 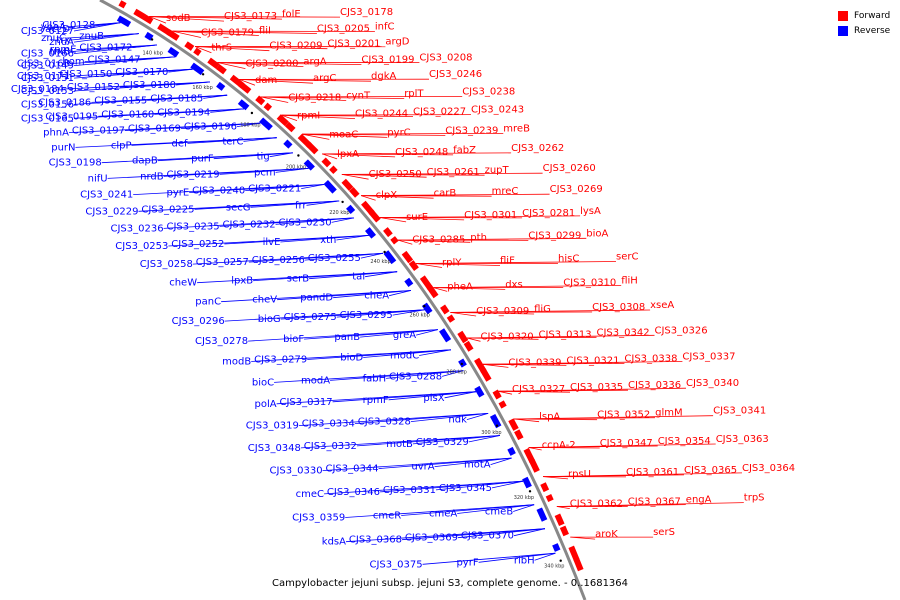 What do you see at coordinates (429, 265) in the screenshot?
I see `forward-leader-rply` at bounding box center [429, 265].